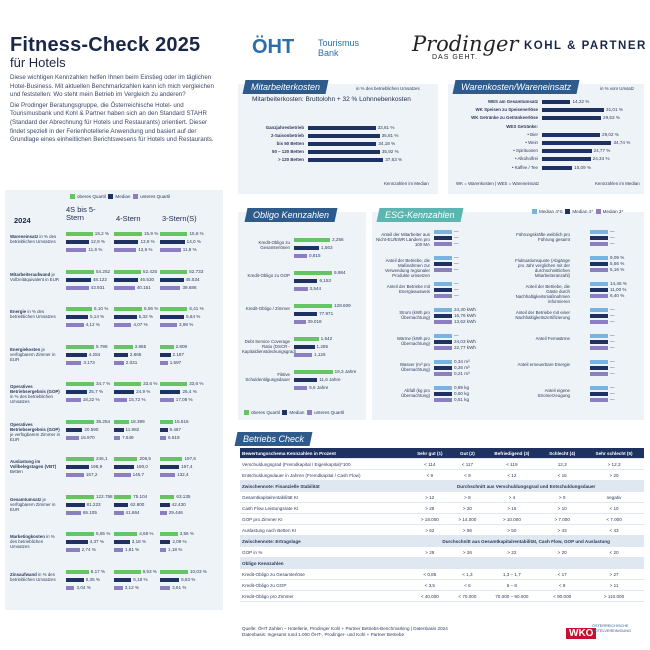  Describe the element at coordinates (614, 530) in the screenshot. I see `check-cell: < 43` at that location.